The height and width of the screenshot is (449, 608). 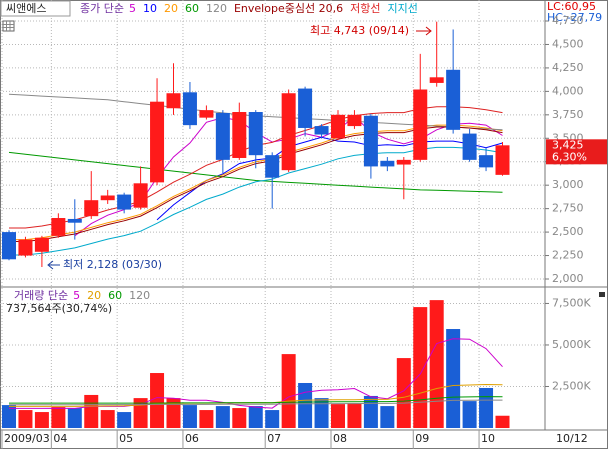 What do you see at coordinates (402, 8) in the screenshot?
I see `legend-entry: 지지선` at bounding box center [402, 8].